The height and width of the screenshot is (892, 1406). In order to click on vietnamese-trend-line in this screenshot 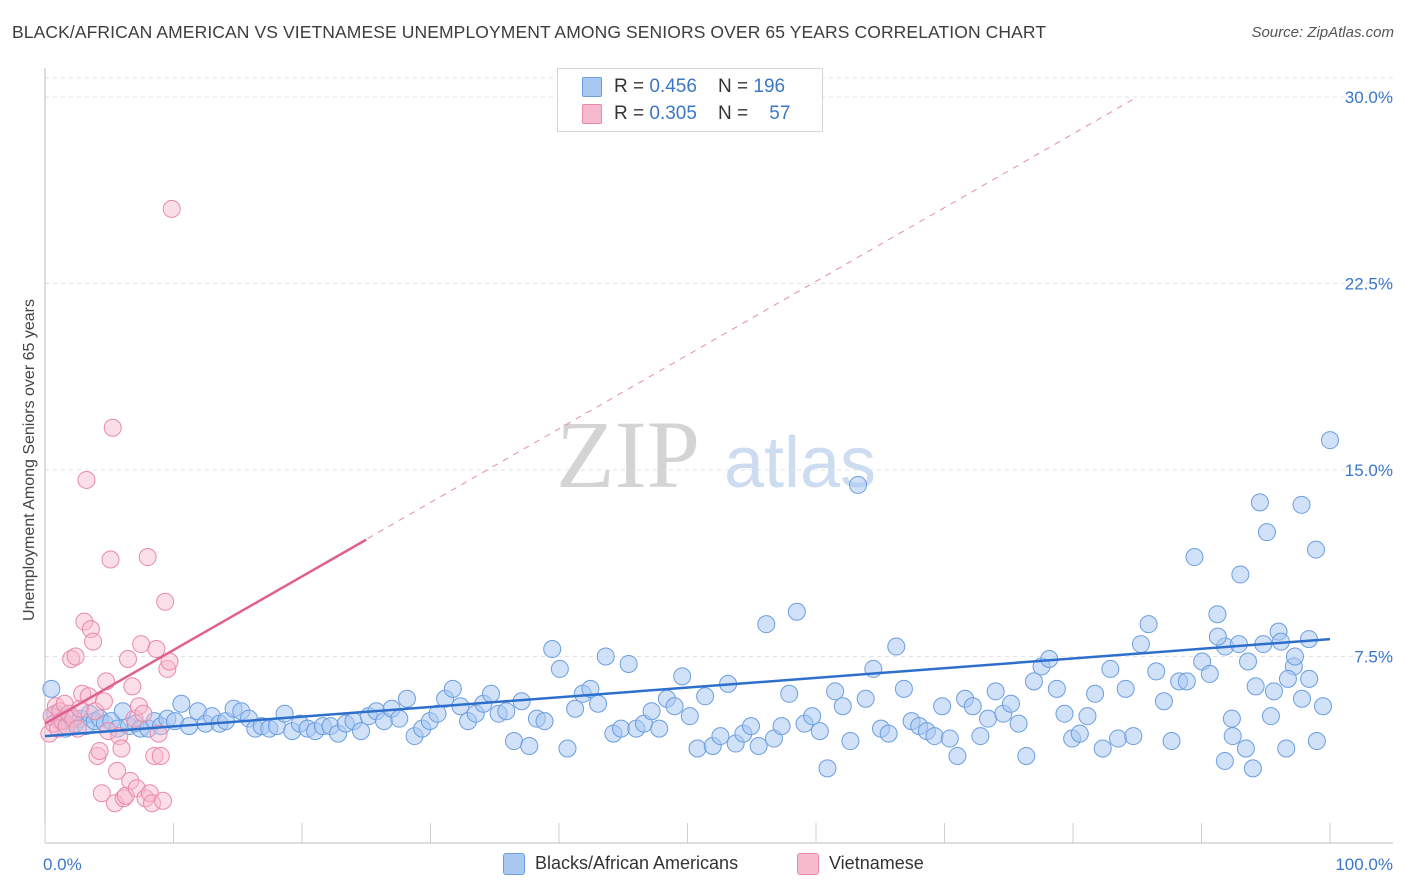, I will do `click(205, 631)`.